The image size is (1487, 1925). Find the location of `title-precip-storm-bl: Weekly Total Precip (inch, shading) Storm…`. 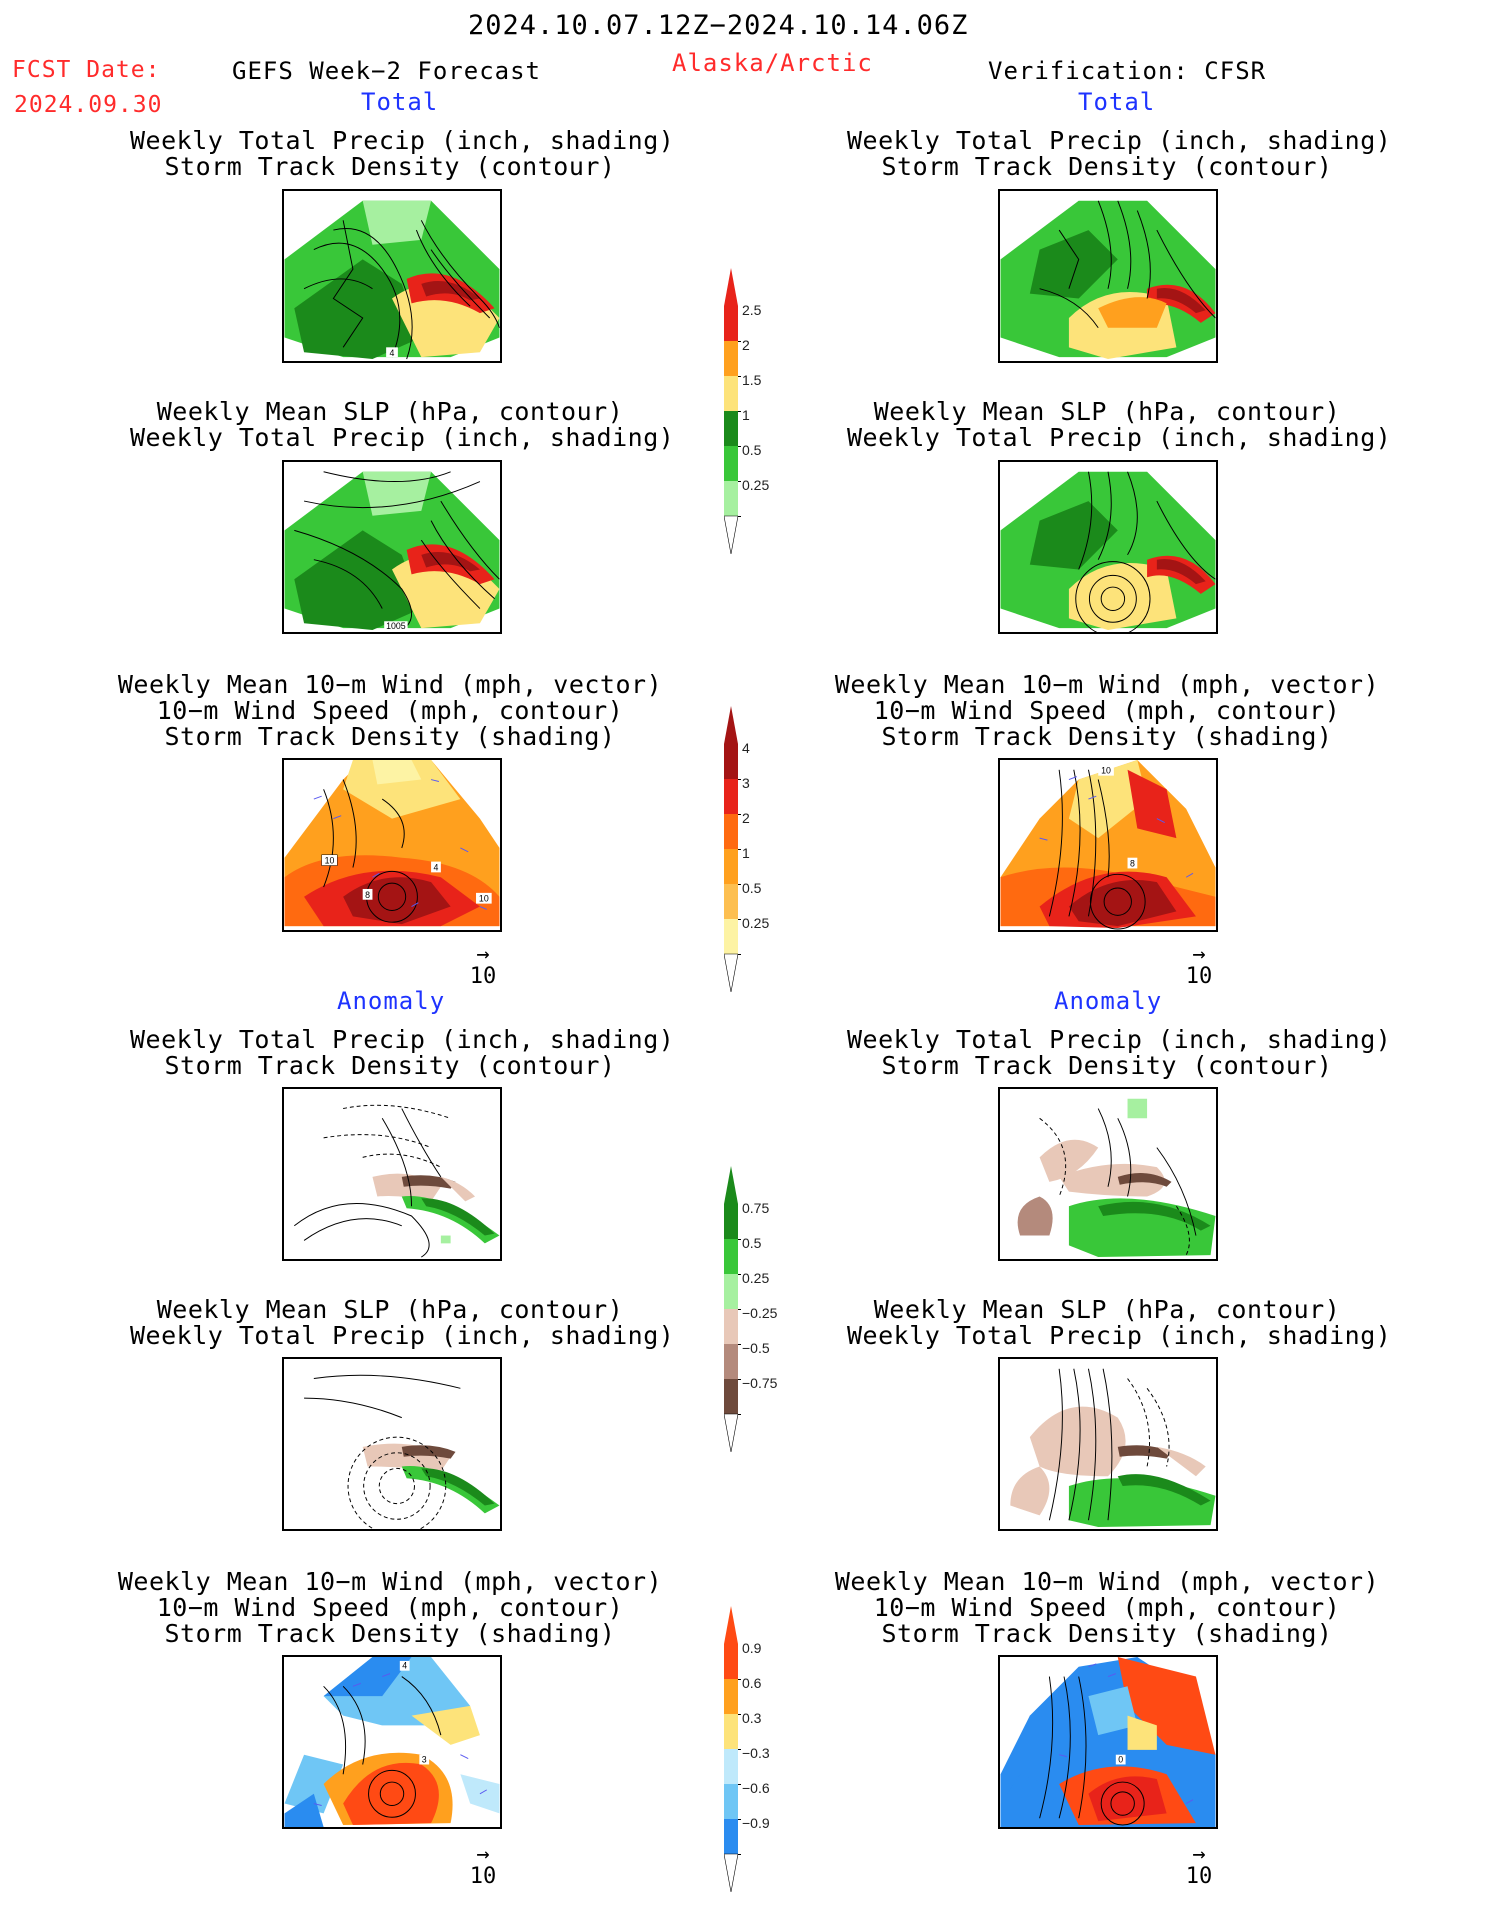

title-precip-storm-bl: Weekly Total Precip (inch, shading) Storm… is located at coordinates (402, 1052).